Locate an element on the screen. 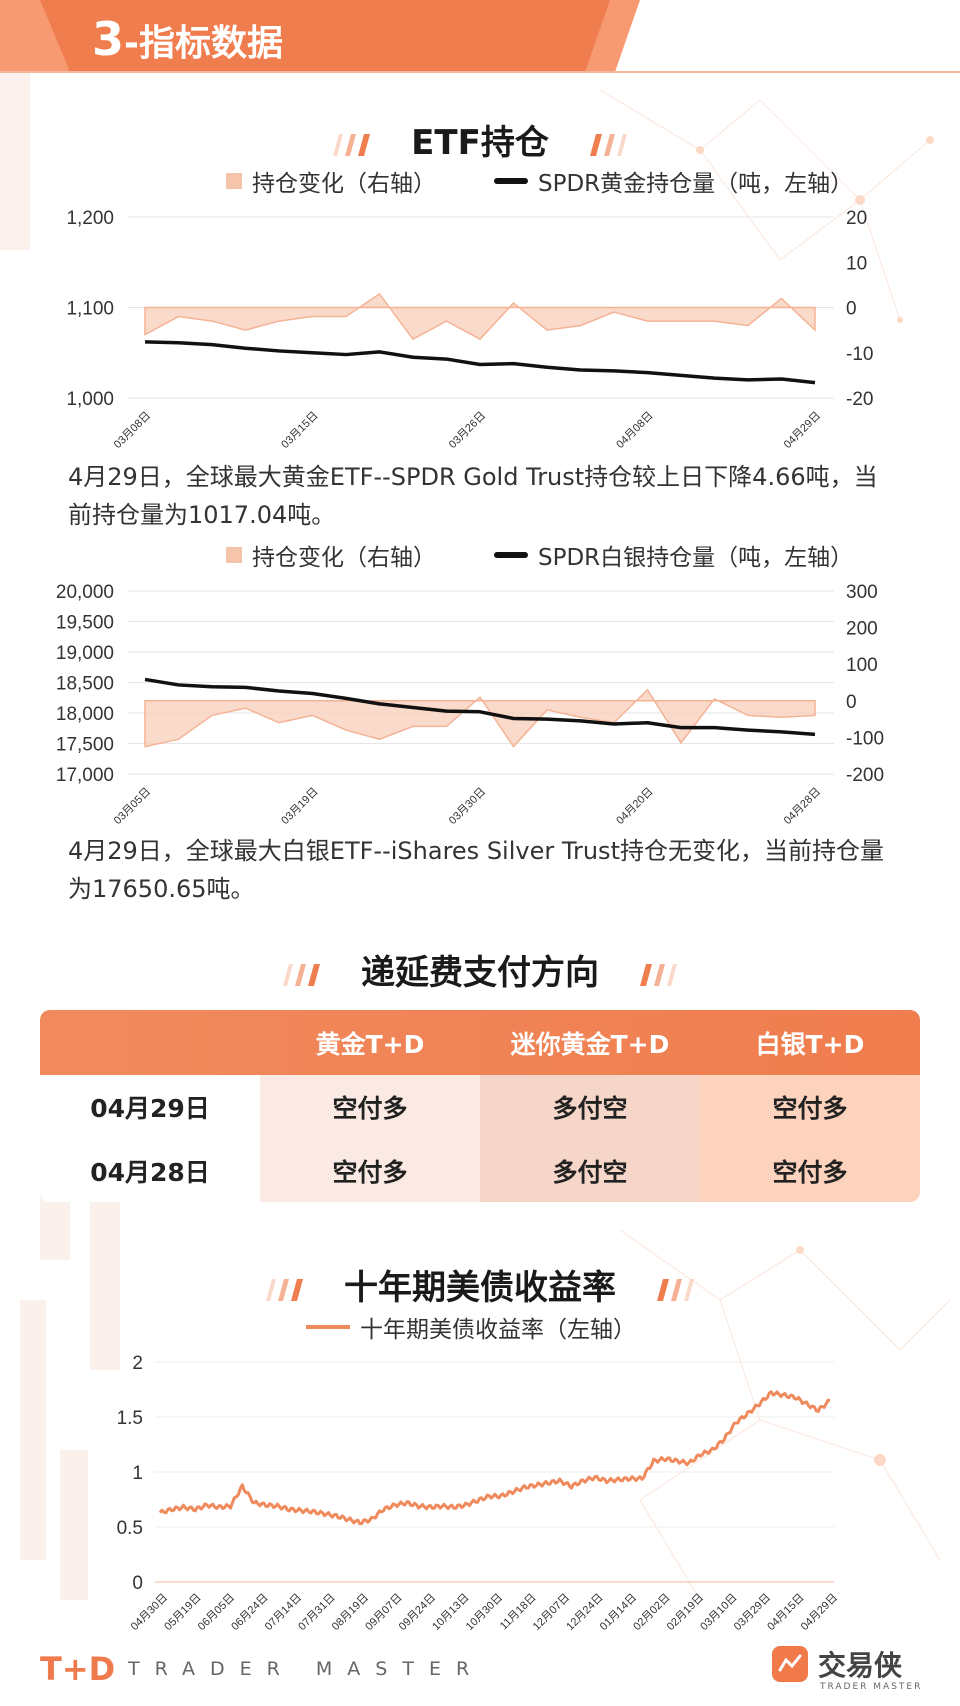 The height and width of the screenshot is (1706, 960). x-tick-label: 10月30日 is located at coordinates (484, 1612).